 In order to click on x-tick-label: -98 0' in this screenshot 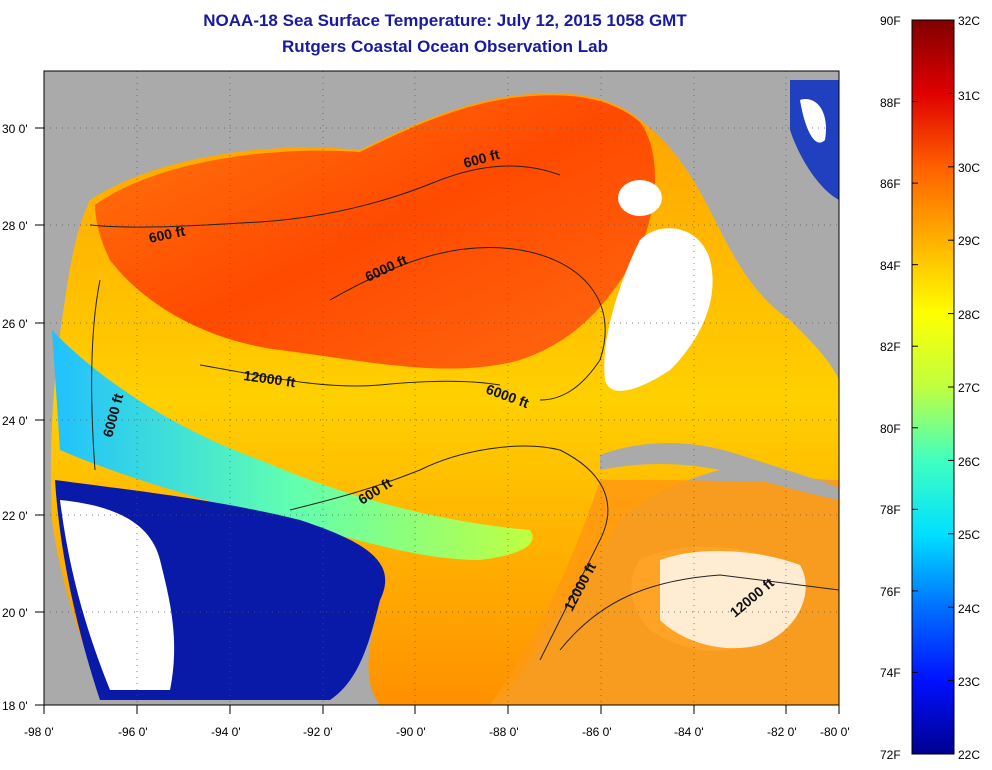, I will do `click(39, 732)`.